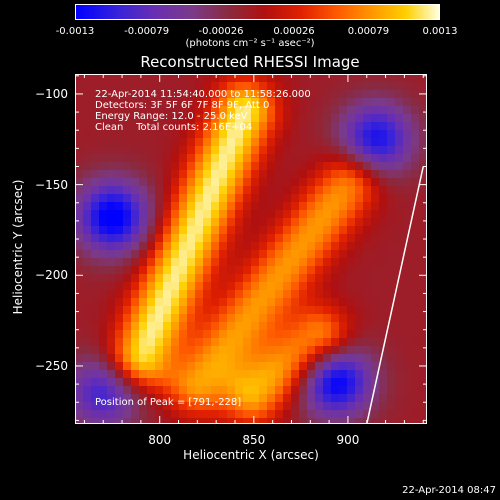  What do you see at coordinates (171, 116) in the screenshot?
I see `energy-range-text: Energy Range: 12.0 - 25.0 keV` at bounding box center [171, 116].